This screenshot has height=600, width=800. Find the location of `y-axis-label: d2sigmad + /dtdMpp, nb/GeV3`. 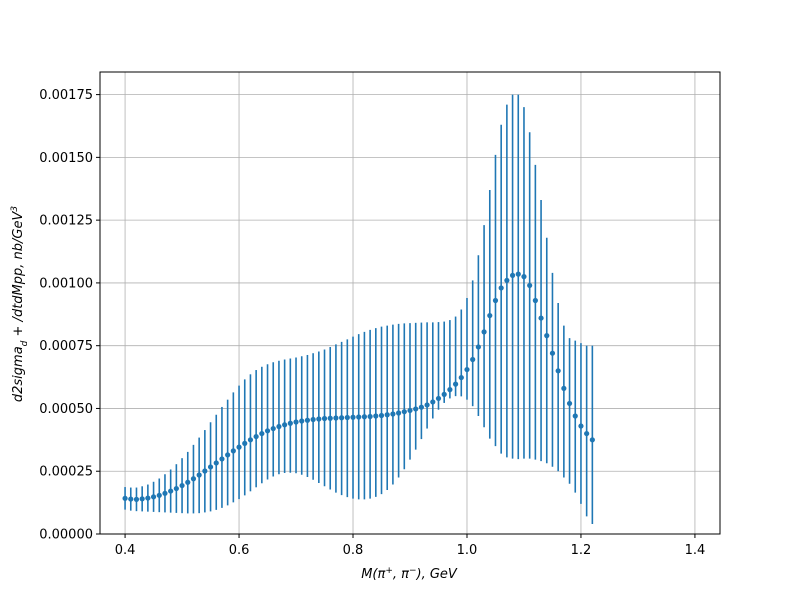

y-axis-label: d2sigmad + /dtdMpp, nb/GeV3 is located at coordinates (20, 304).